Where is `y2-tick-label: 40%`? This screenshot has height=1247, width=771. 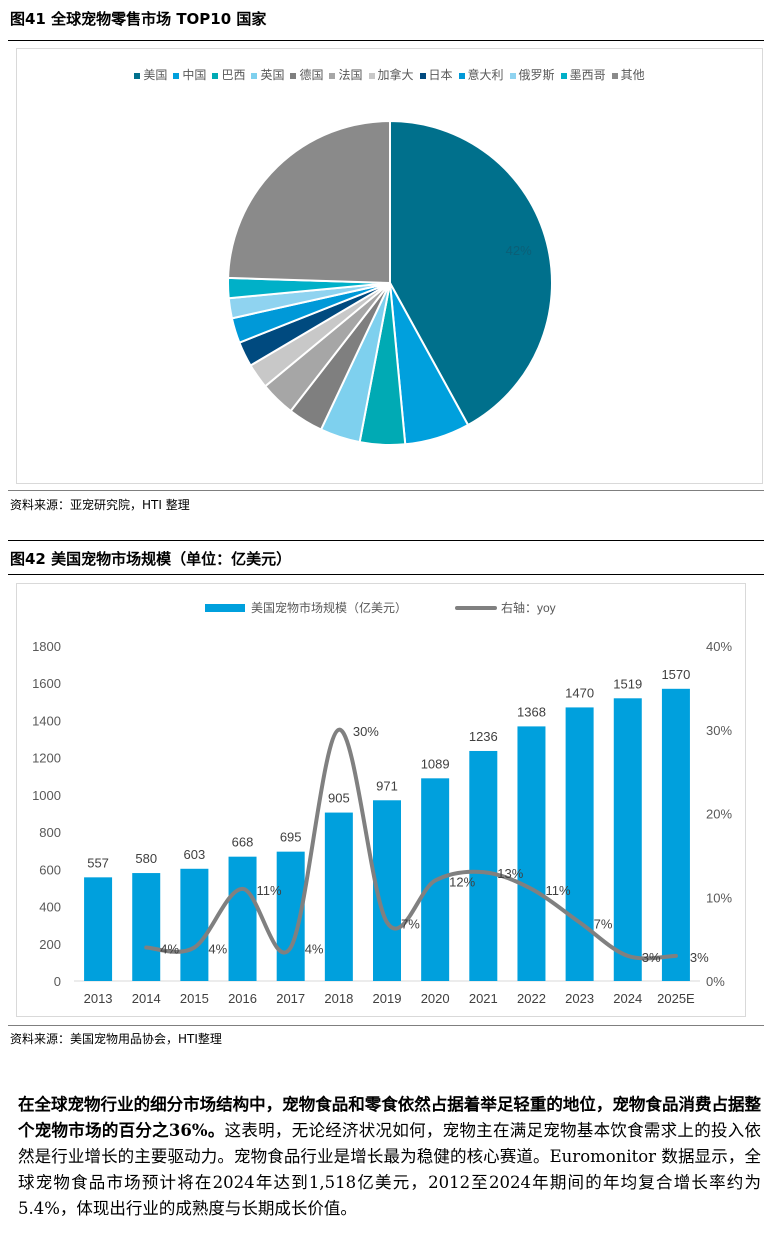 y2-tick-label: 40% is located at coordinates (719, 646).